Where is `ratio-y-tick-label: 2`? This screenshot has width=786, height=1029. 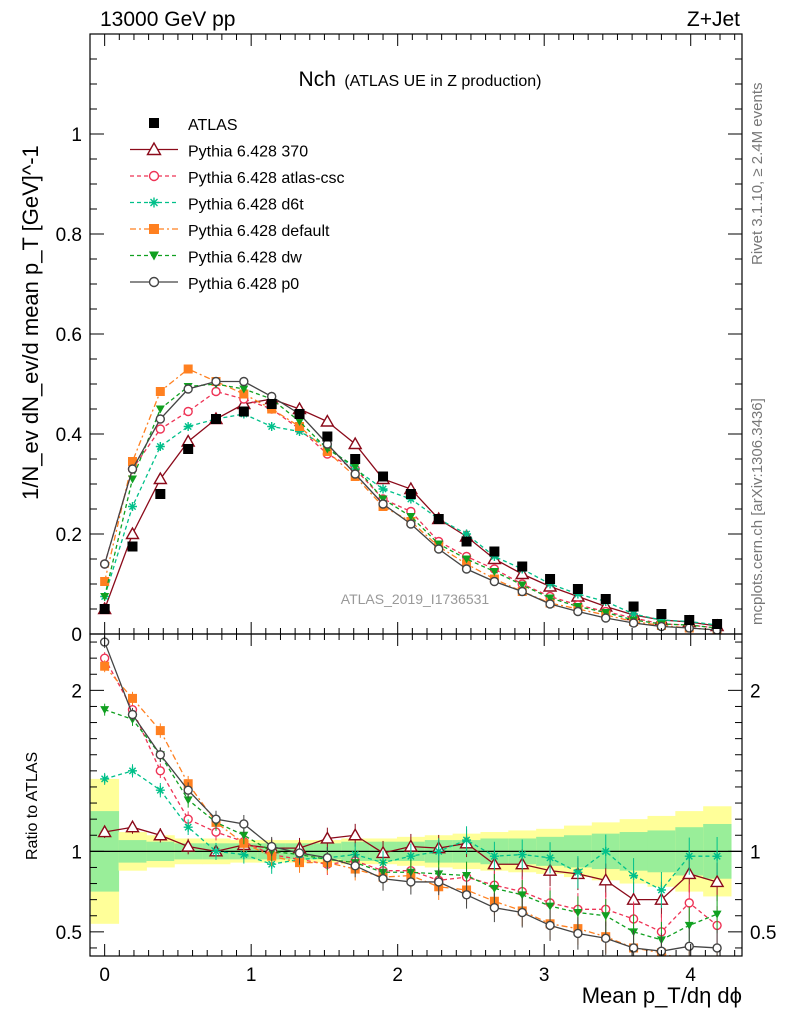 ratio-y-tick-label: 2 is located at coordinates (76, 691).